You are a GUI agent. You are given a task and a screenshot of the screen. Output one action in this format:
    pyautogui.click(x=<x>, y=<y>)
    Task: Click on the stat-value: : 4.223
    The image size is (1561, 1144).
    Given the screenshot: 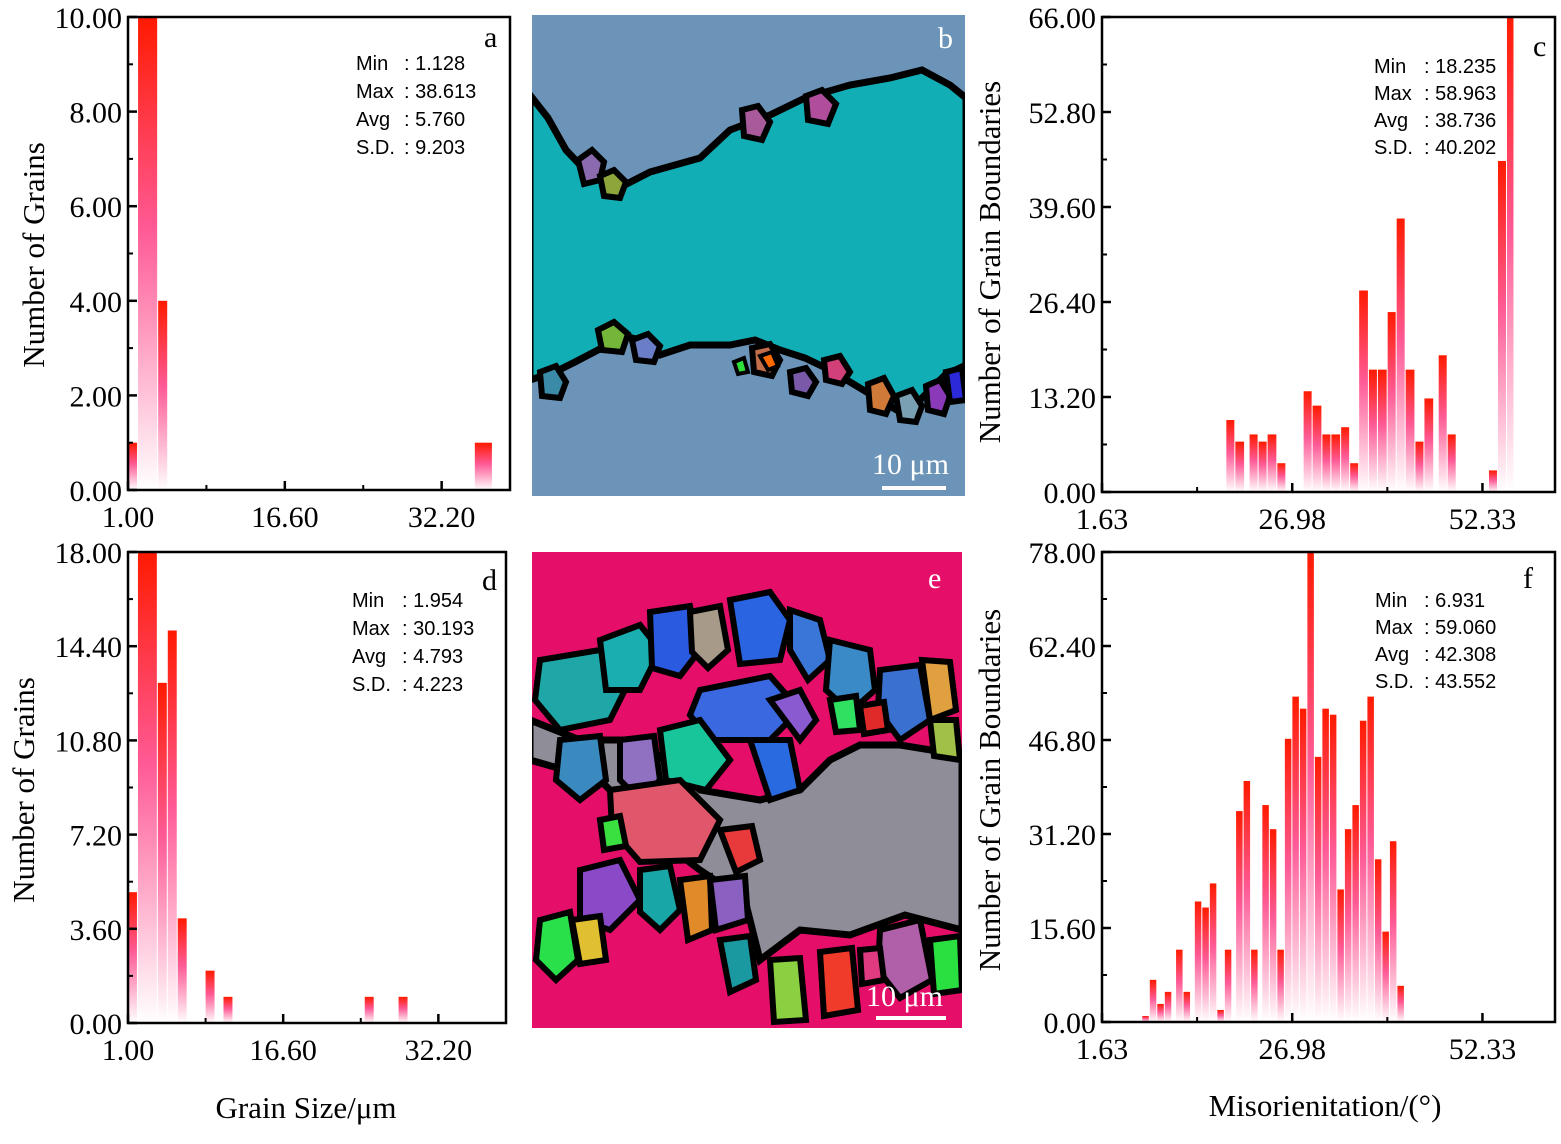 What is the action you would take?
    pyautogui.click(x=432, y=685)
    